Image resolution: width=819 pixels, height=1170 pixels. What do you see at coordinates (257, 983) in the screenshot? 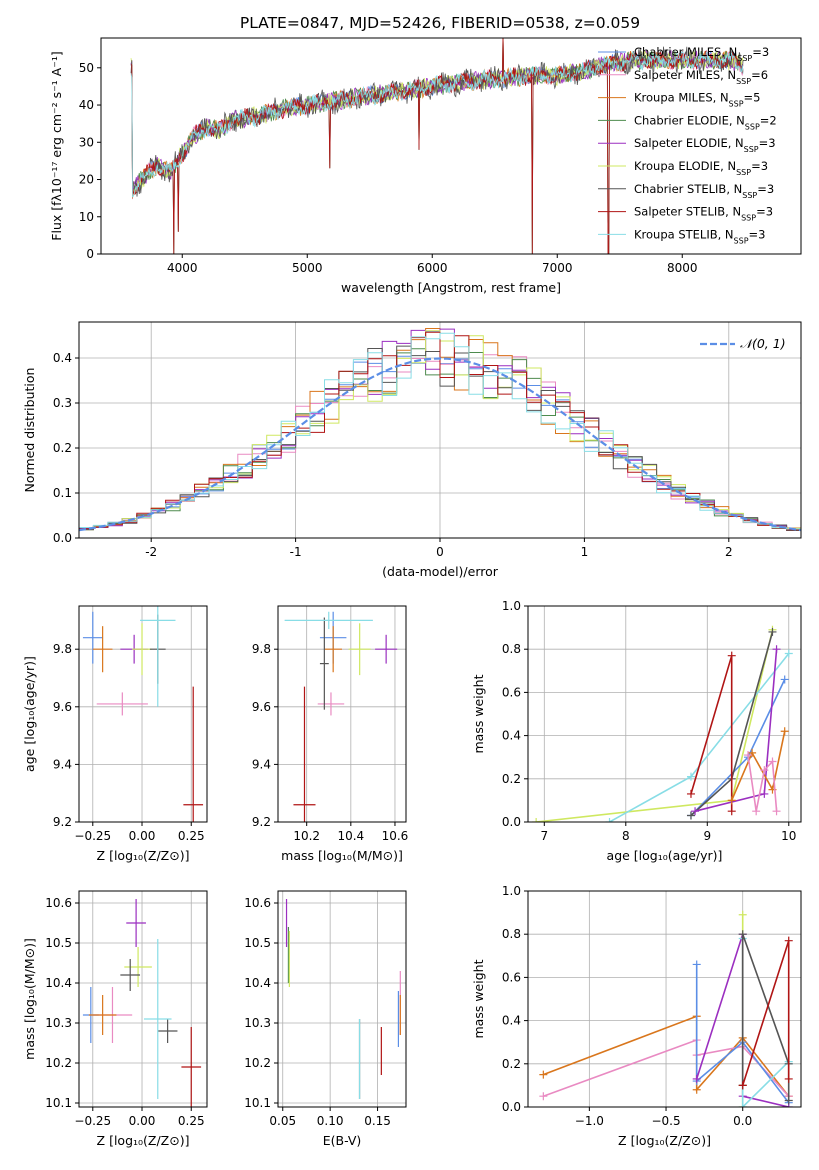
I see `y-tick-label: 10.4` at bounding box center [257, 983].